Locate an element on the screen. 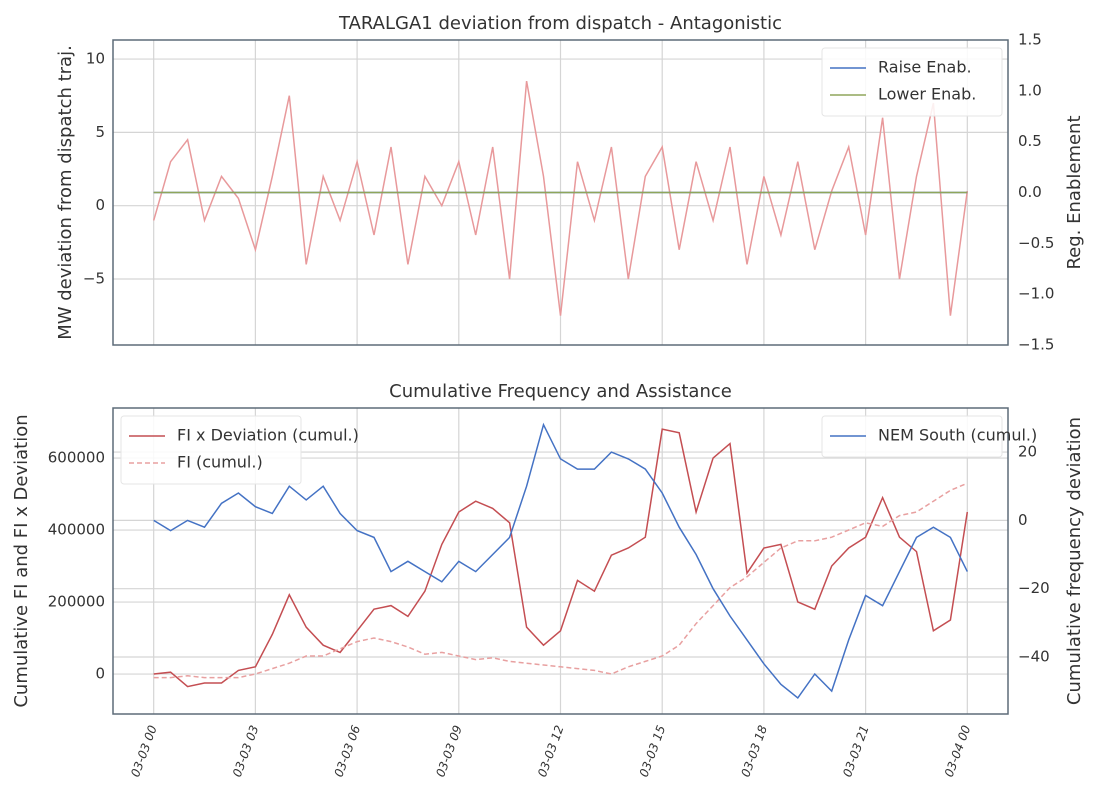 Image resolution: width=1100 pixels, height=800 pixels. legend: Raise Enab. Lower Enab. is located at coordinates (912, 82).